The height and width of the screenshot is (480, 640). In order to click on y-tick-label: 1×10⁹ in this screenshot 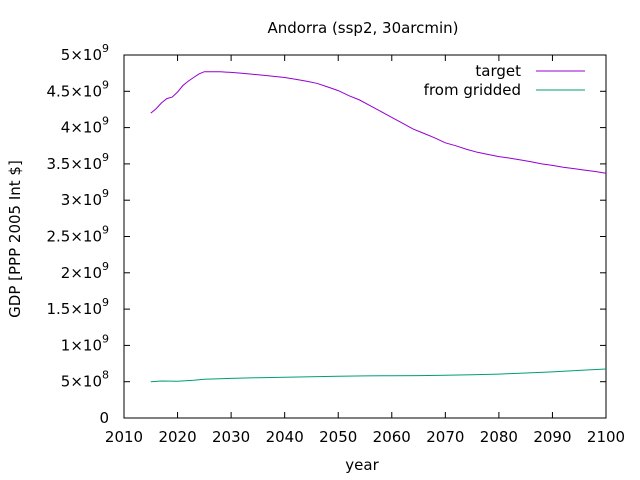, I will do `click(85, 343)`.